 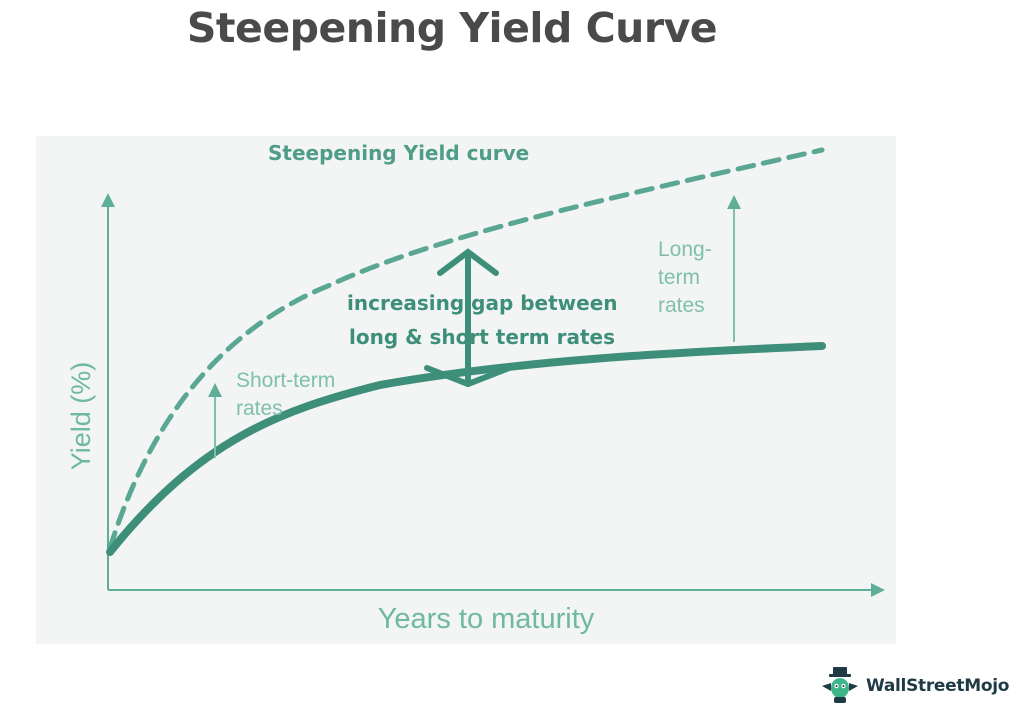 I want to click on gap-double-arrow, so click(x=468, y=318).